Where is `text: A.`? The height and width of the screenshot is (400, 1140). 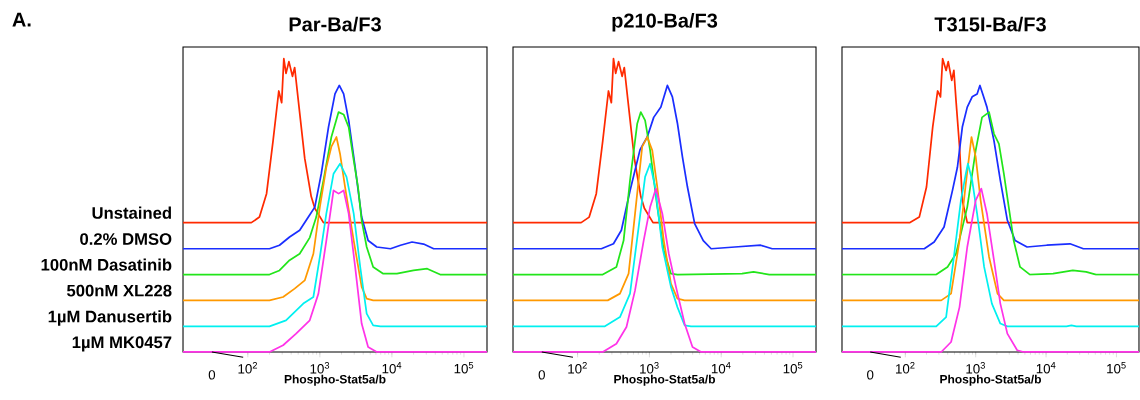 text: A. is located at coordinates (21, 19).